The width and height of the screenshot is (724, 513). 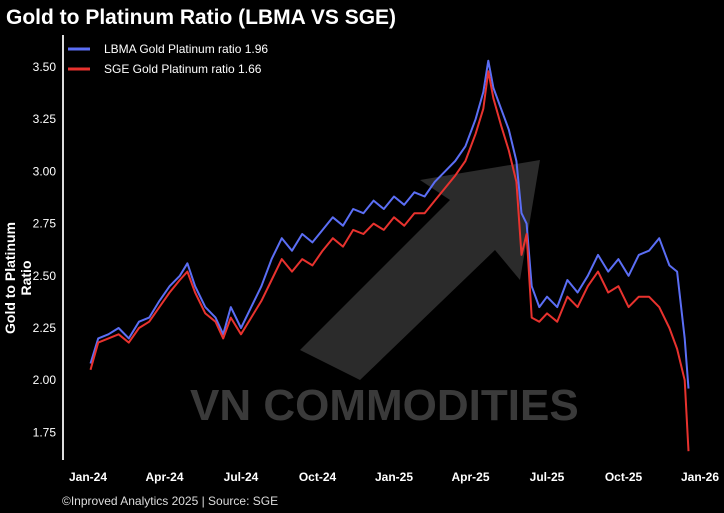 What do you see at coordinates (470, 477) in the screenshot?
I see `x-tick-label: Apr-25` at bounding box center [470, 477].